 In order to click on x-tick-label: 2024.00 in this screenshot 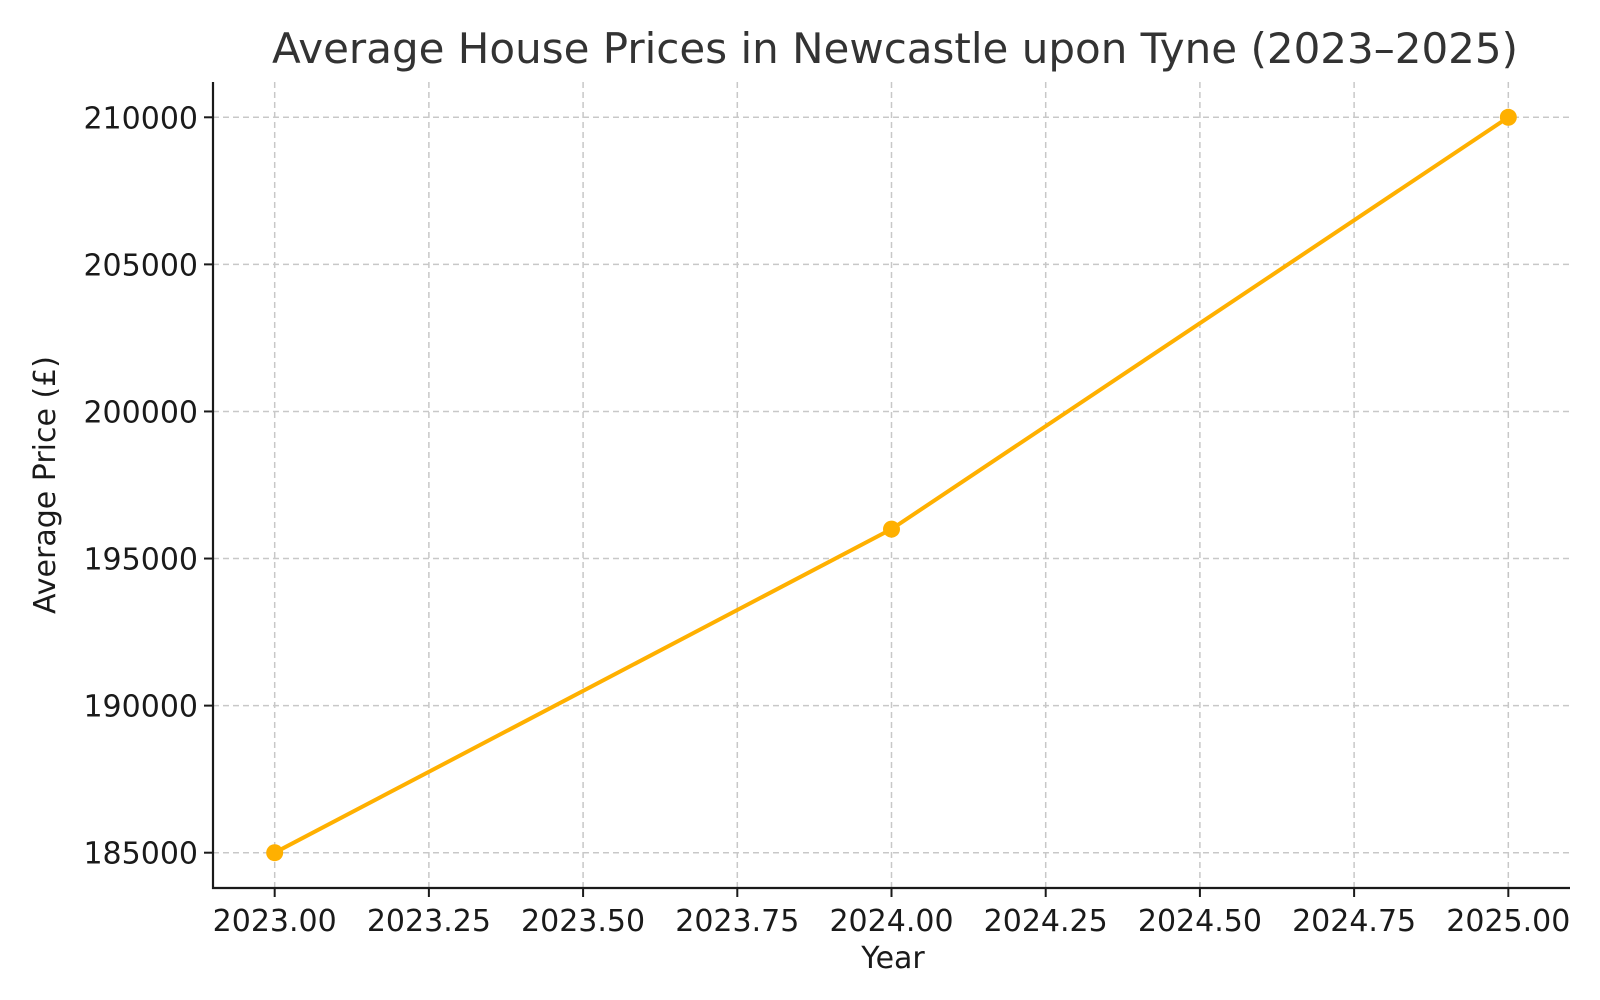, I will do `click(891, 921)`.